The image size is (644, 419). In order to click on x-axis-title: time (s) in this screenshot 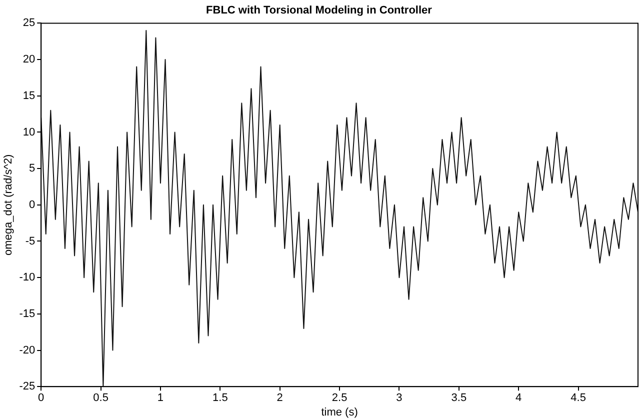, I will do `click(339, 412)`.